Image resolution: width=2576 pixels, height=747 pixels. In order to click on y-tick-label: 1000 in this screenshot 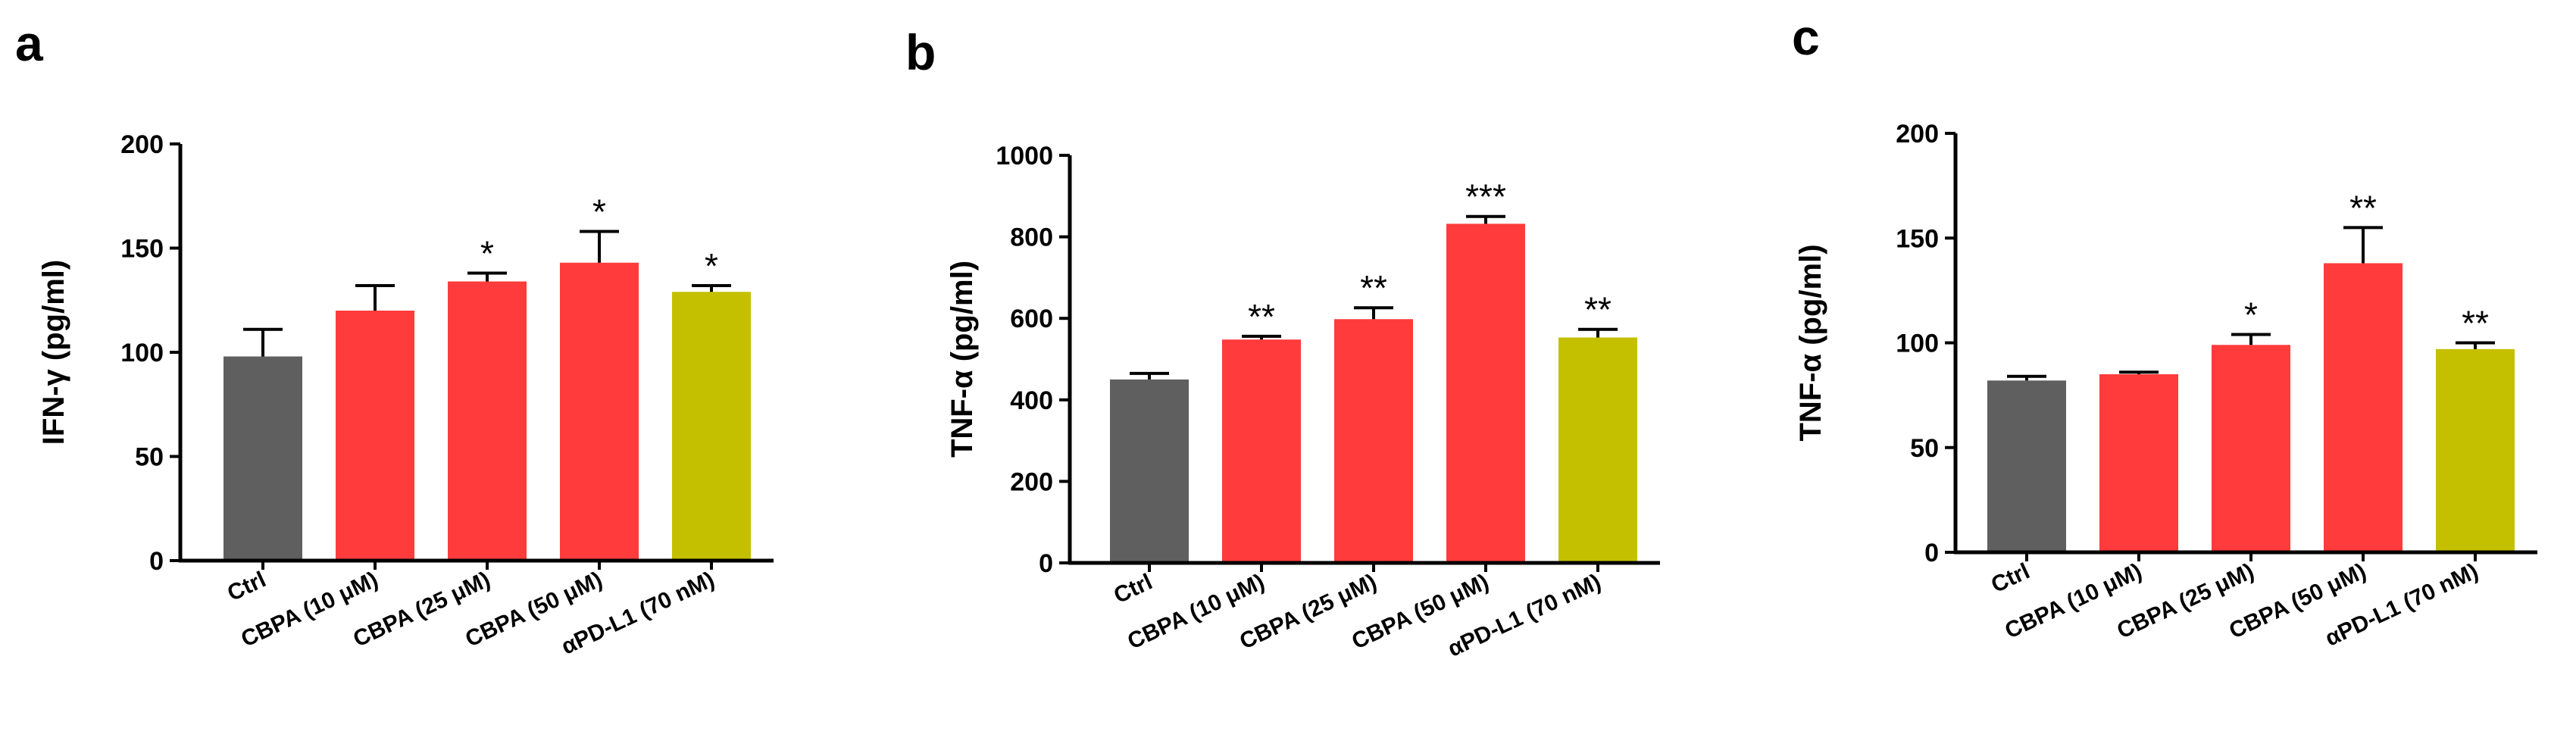, I will do `click(1024, 156)`.